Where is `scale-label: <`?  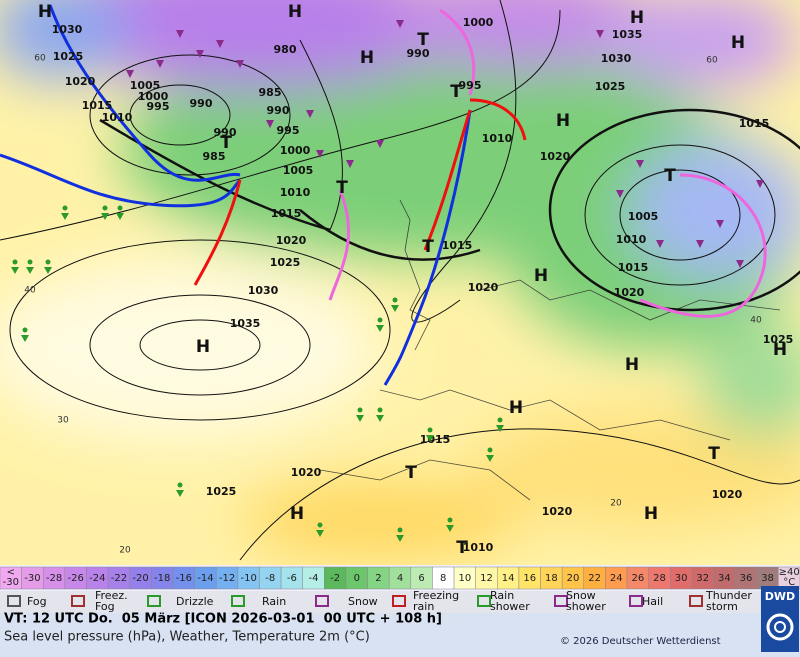
scale-label: < is located at coordinates (11, 572).